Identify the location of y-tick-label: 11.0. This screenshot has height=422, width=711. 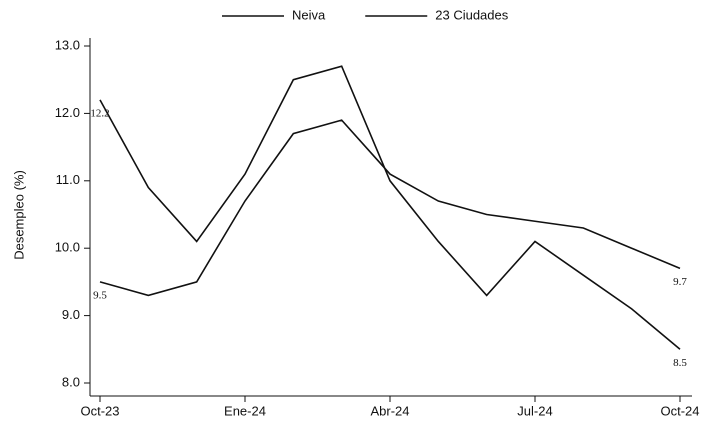
(68, 179).